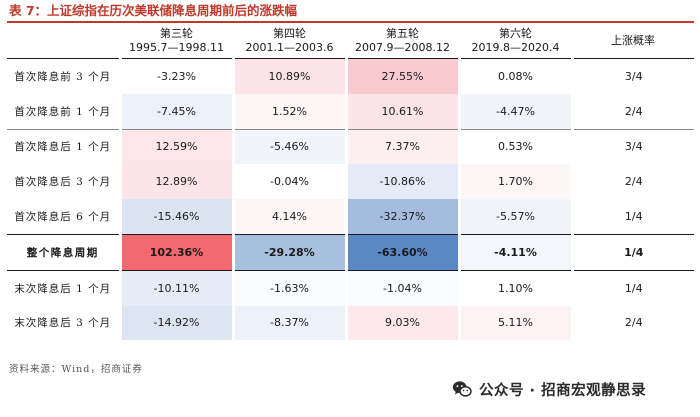  What do you see at coordinates (289, 252) in the screenshot?
I see `value-cell: -29.28%` at bounding box center [289, 252].